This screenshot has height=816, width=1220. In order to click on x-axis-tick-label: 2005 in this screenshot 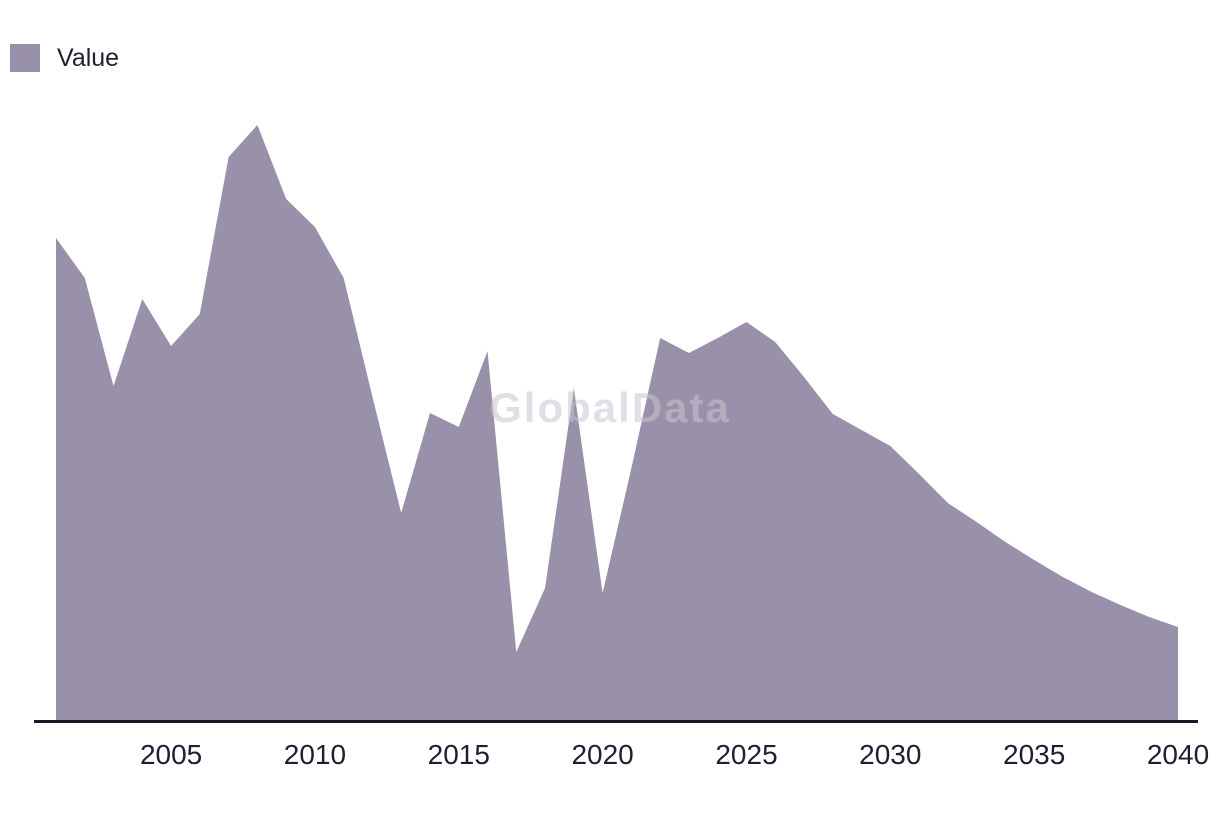, I will do `click(171, 754)`.